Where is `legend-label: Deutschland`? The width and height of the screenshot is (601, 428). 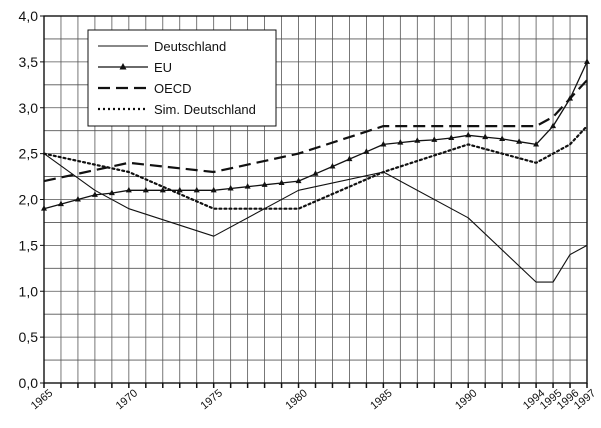 legend-label: Deutschland is located at coordinates (190, 46).